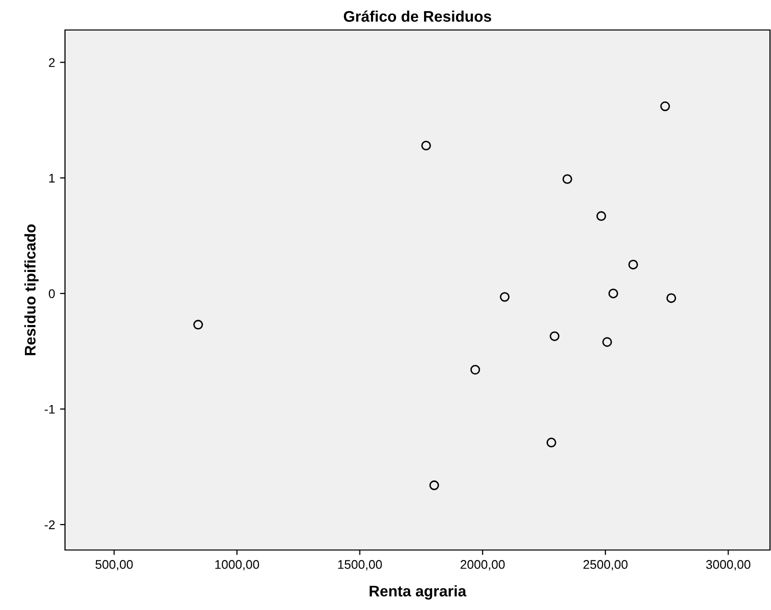 The height and width of the screenshot is (610, 771). What do you see at coordinates (418, 16) in the screenshot?
I see `chart-title: Gráfico de Residuos` at bounding box center [418, 16].